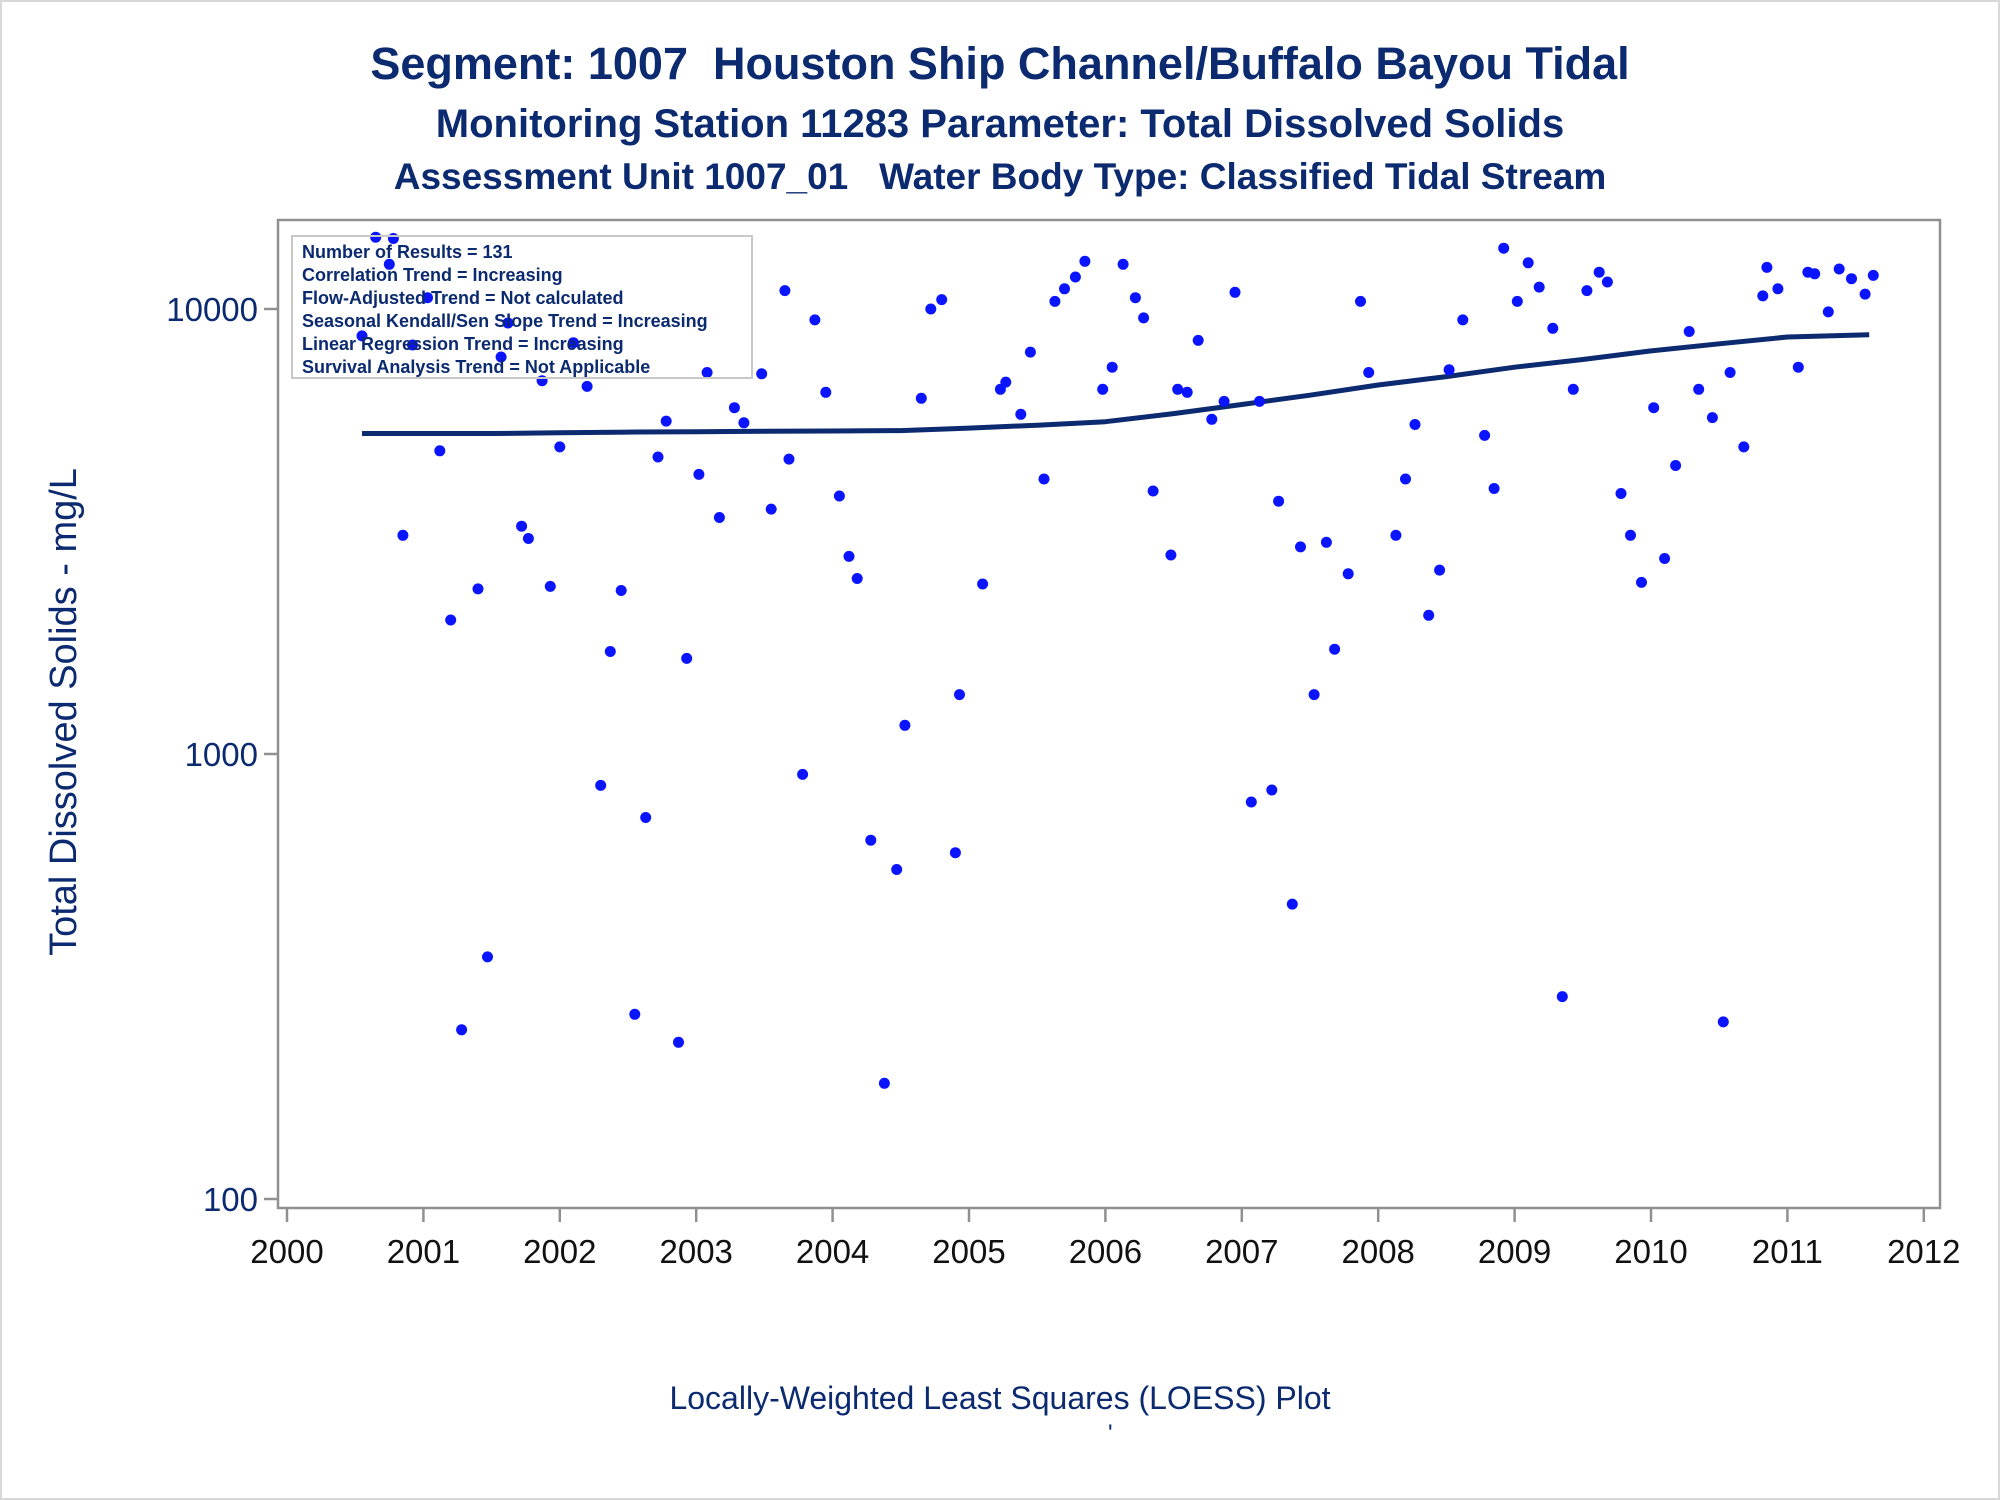 Image resolution: width=2000 pixels, height=1500 pixels. What do you see at coordinates (432, 275) in the screenshot?
I see `stats-box-line: Correlation Trend = Increasing` at bounding box center [432, 275].